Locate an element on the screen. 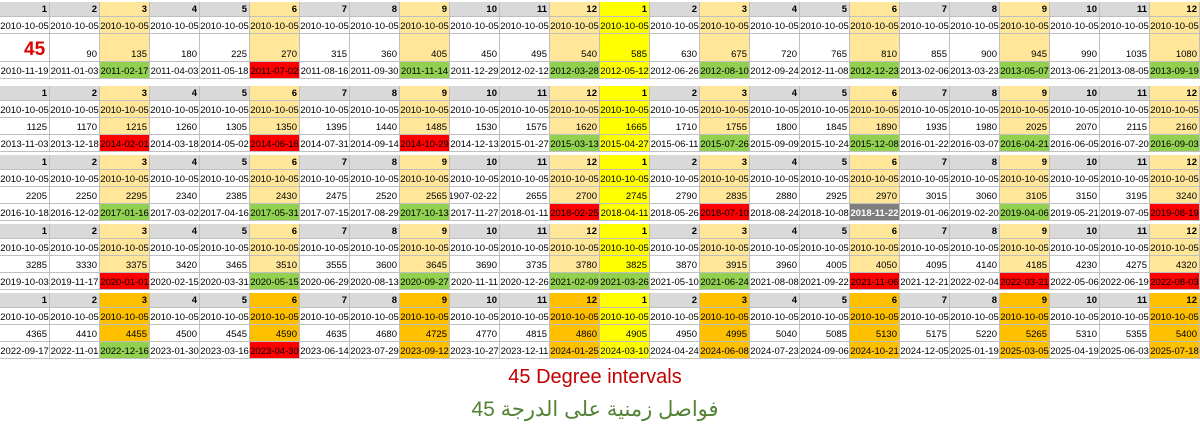 This screenshot has width=1200, height=428. degree-value: 3645 is located at coordinates (425, 264).